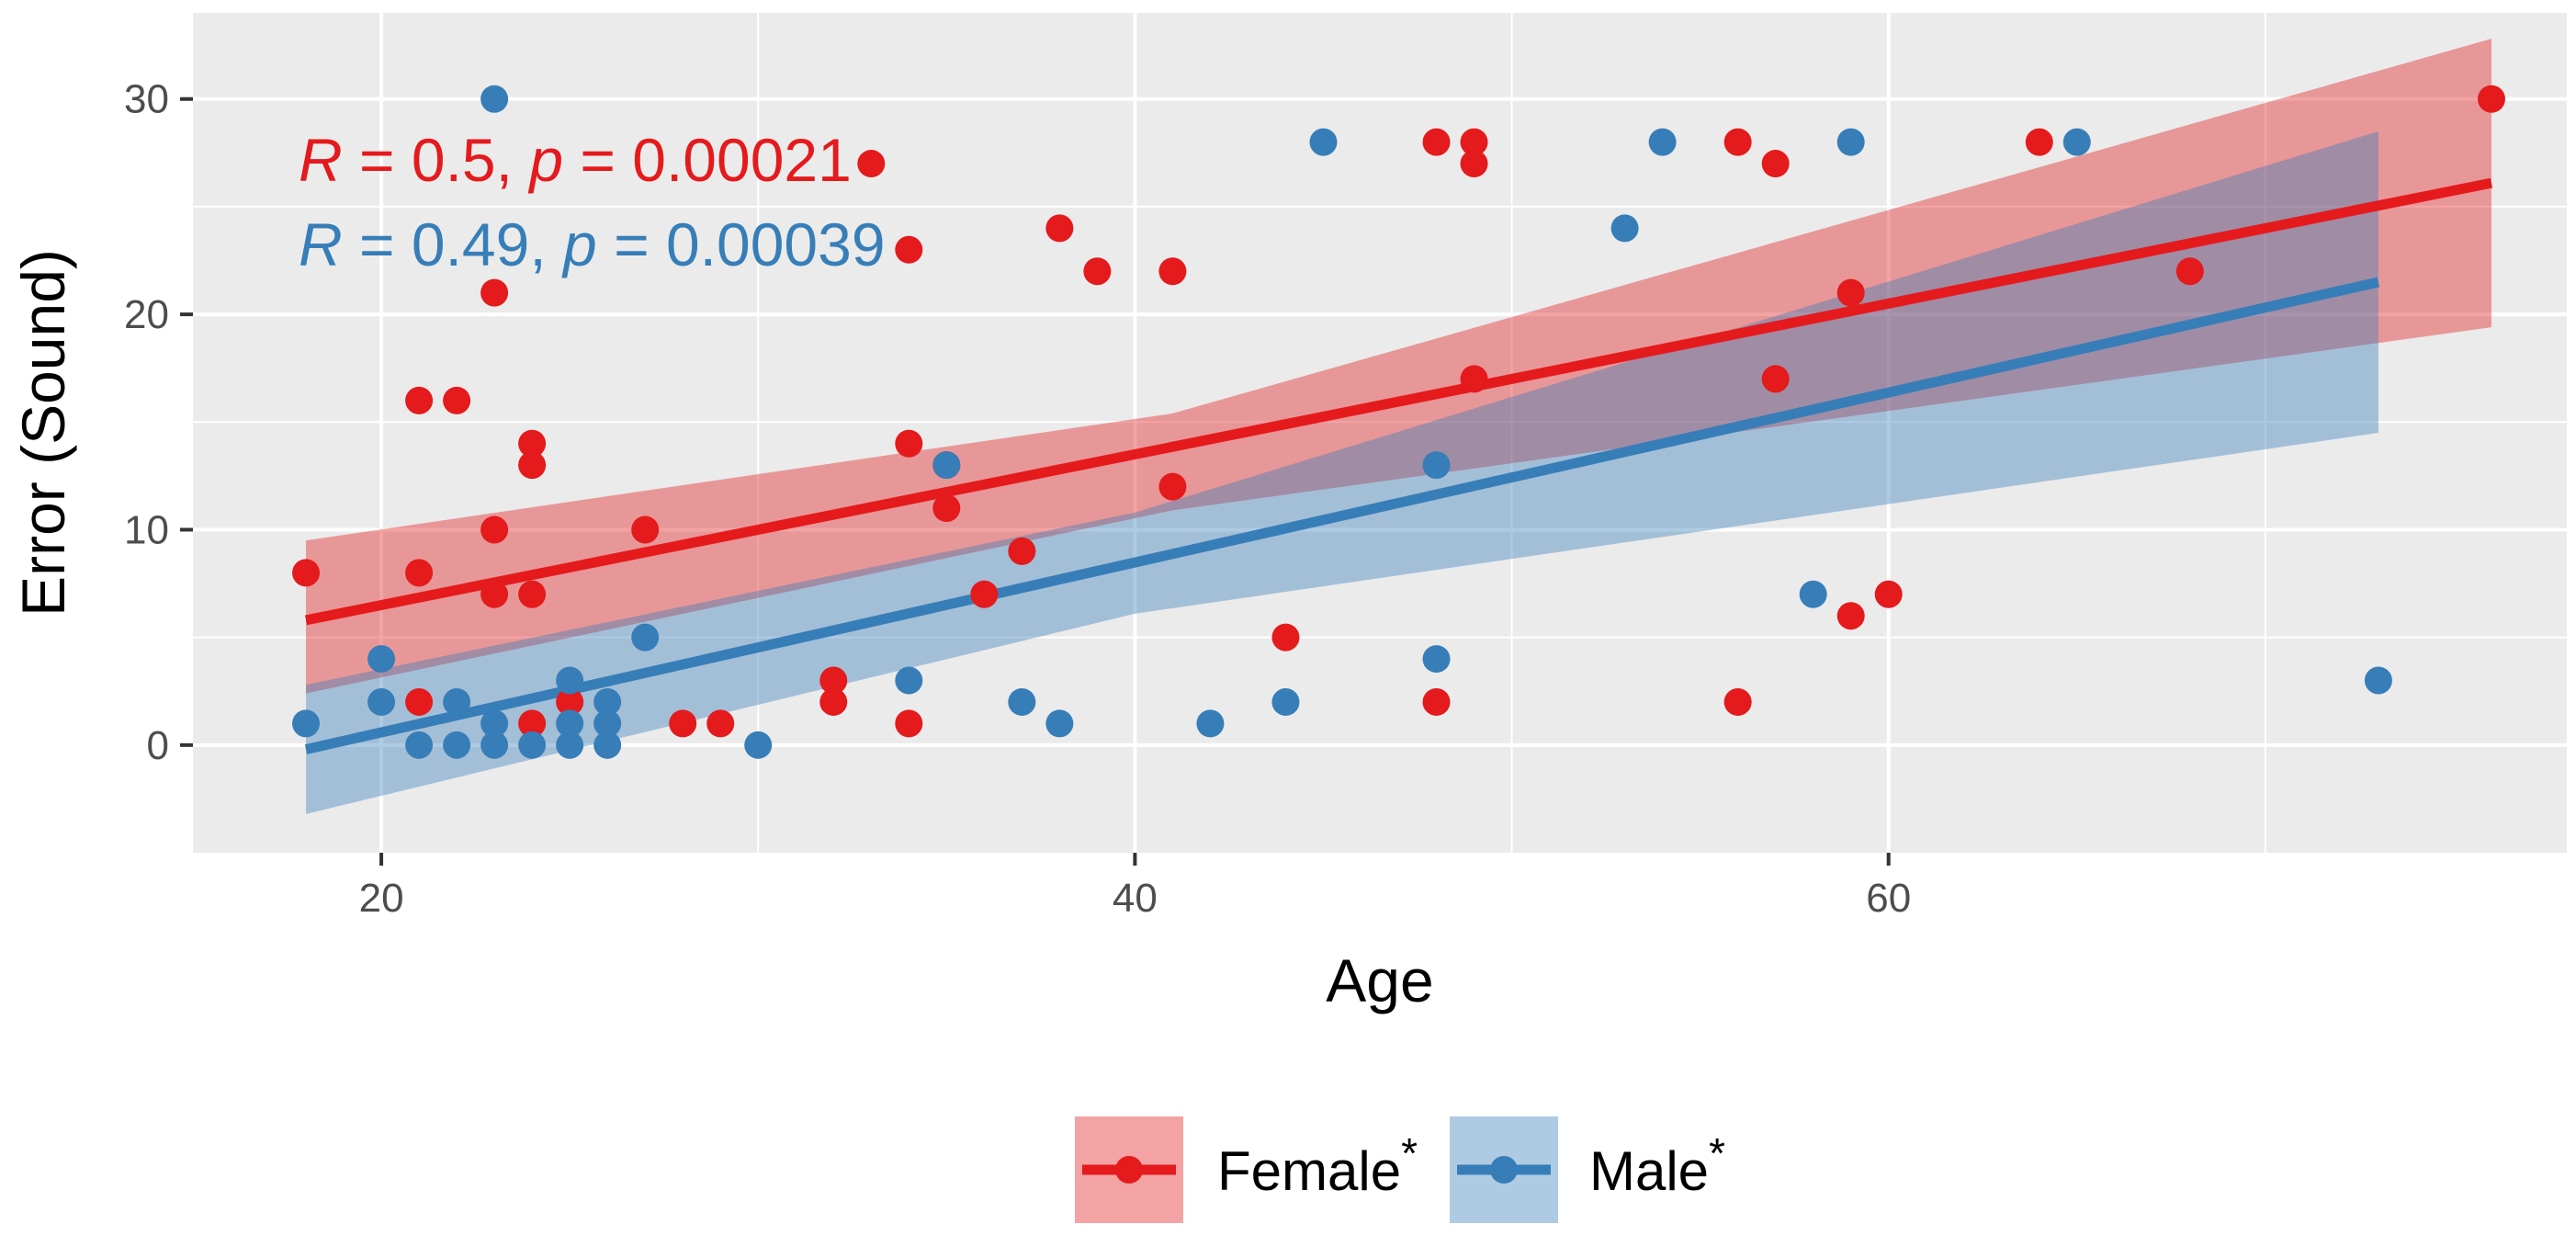 Image resolution: width=2576 pixels, height=1235 pixels. I want to click on legend-label-text: Male, so click(1649, 1171).